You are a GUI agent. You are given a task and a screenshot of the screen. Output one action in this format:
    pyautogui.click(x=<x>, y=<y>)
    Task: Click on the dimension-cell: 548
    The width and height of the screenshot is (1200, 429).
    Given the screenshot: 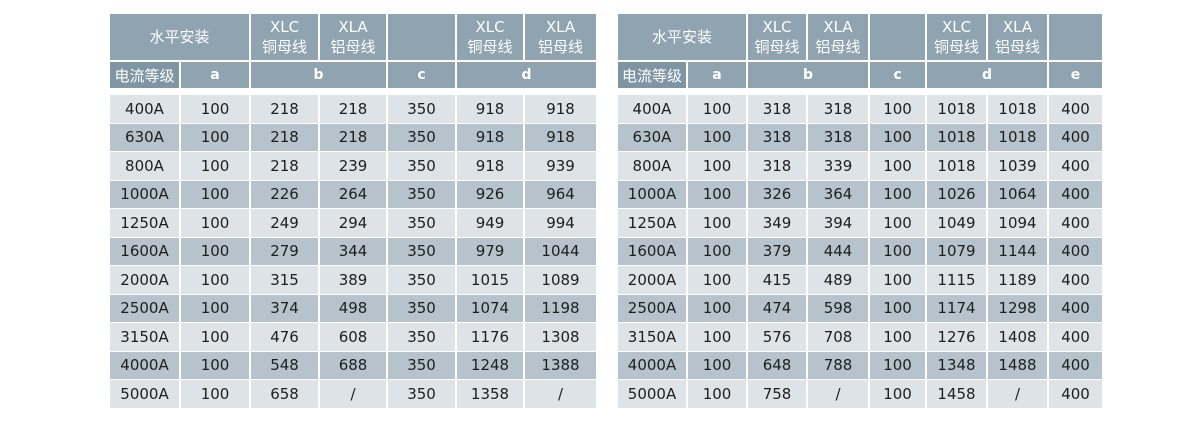 What is the action you would take?
    pyautogui.click(x=286, y=364)
    